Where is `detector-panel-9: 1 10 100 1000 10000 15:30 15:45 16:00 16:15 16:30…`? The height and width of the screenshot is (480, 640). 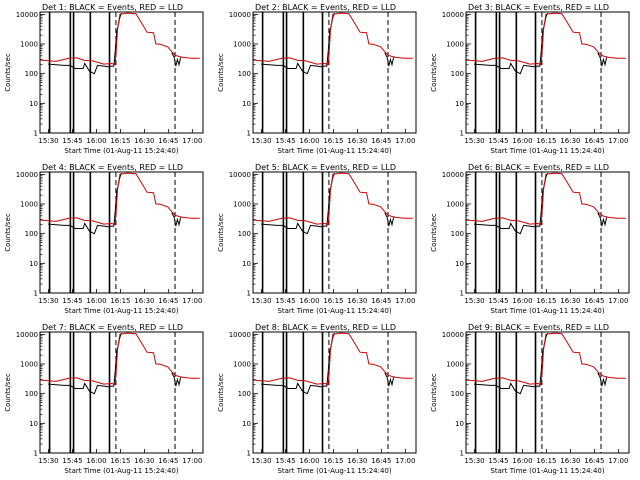
detector-panel-9: 1 10 100 1000 10000 15:30 15:45 16:00 16:15 16:30… is located at coordinates (530, 399).